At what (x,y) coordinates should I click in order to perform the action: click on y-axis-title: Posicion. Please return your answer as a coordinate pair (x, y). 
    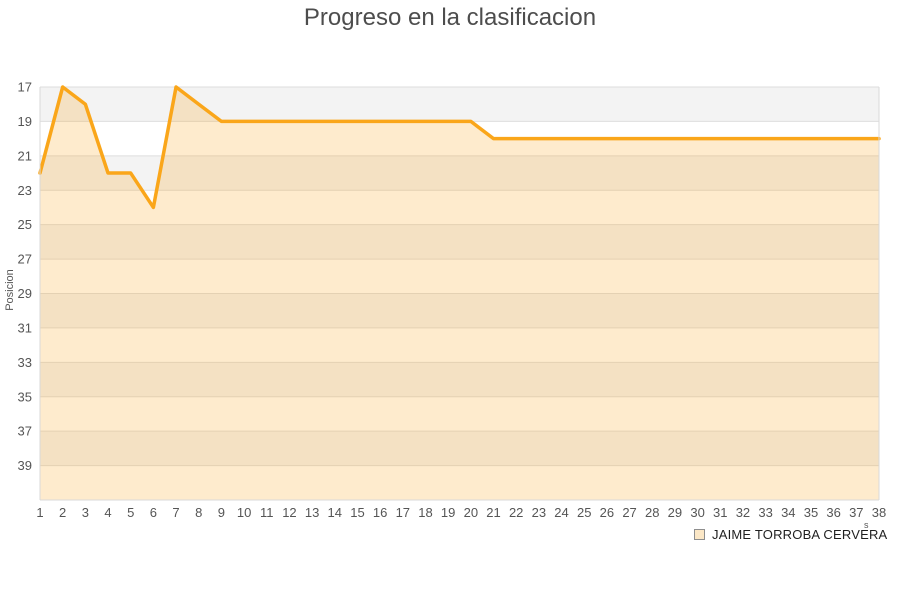
    Looking at the image, I should click on (10, 290).